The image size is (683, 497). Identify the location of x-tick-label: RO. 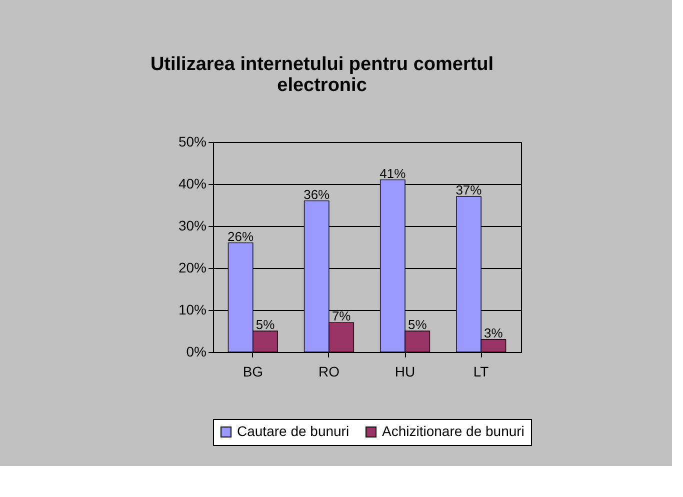
(329, 372).